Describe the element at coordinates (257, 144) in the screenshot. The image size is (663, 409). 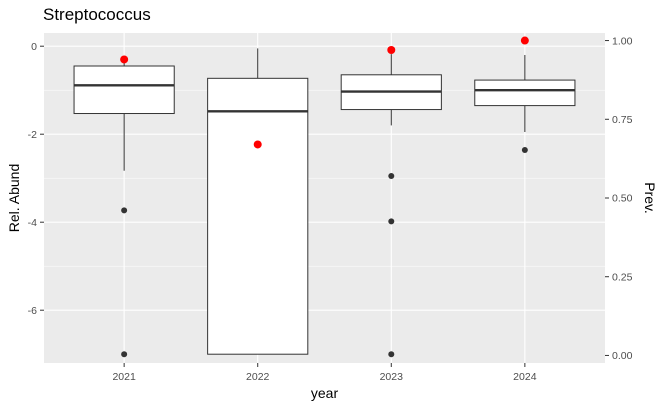
I see `prevalence-point-2022` at that location.